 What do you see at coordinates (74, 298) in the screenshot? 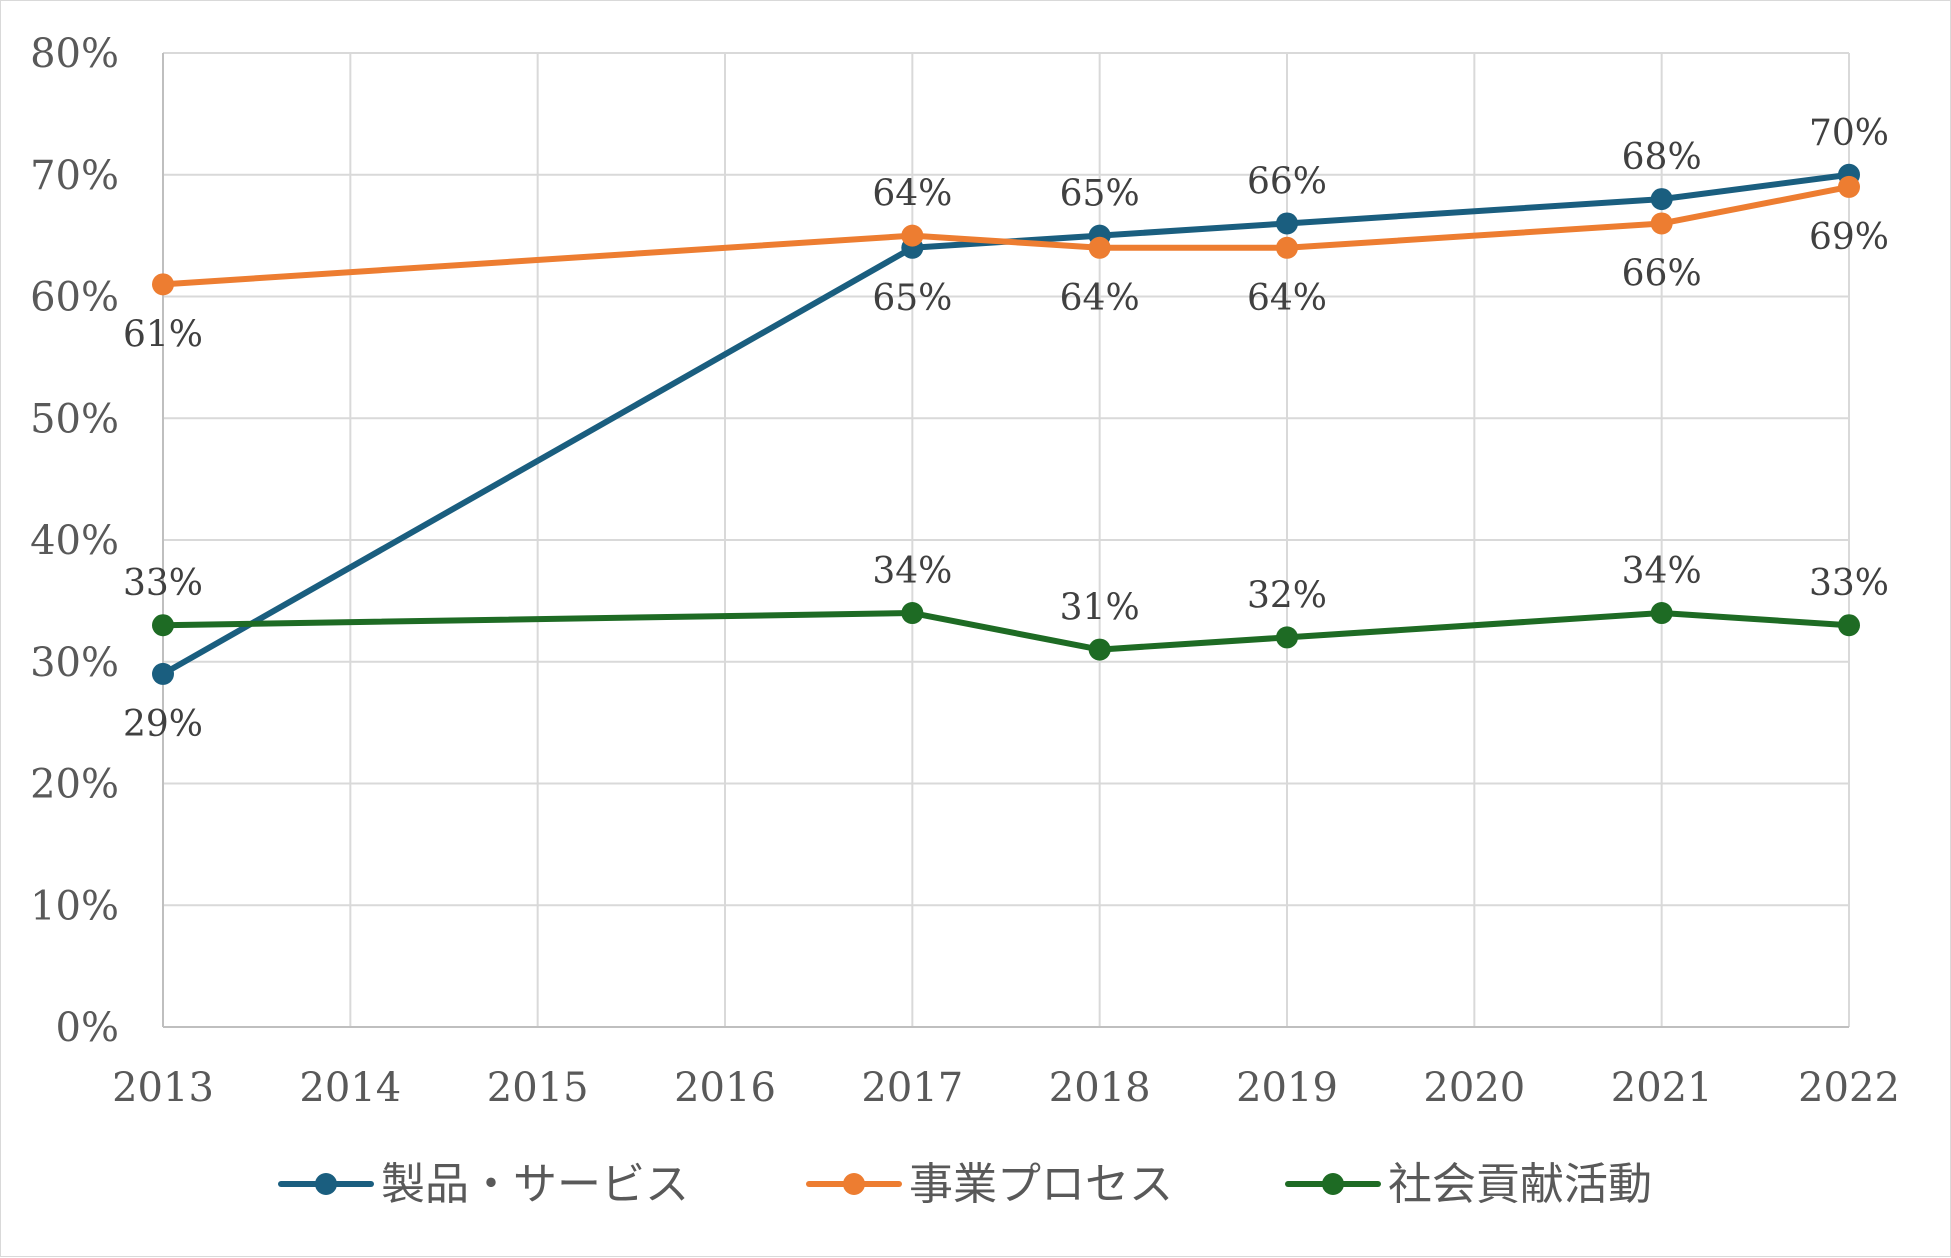
I see `y-tick-label: 60%` at bounding box center [74, 298].